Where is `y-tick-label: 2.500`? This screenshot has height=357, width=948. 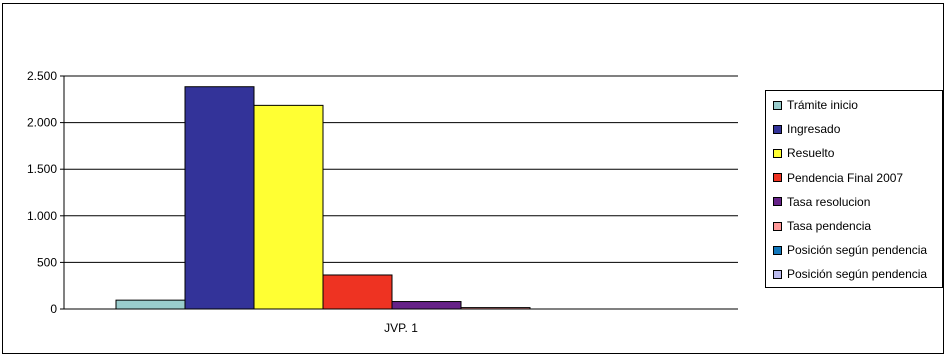 y-tick-label: 2.500 is located at coordinates (42, 76).